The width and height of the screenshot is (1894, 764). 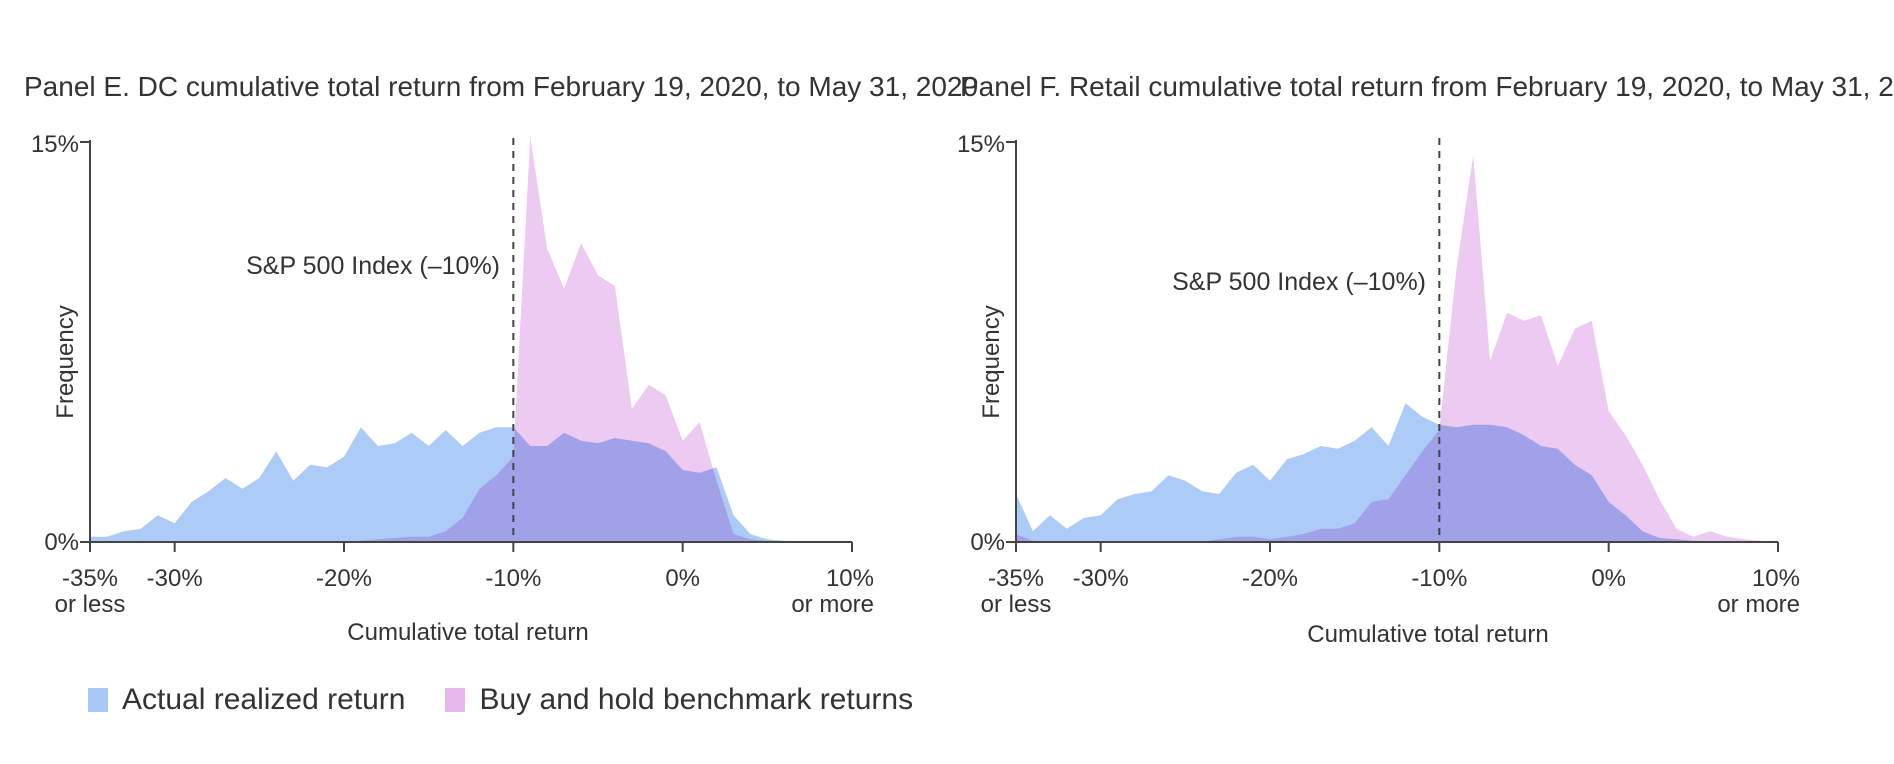 What do you see at coordinates (696, 699) in the screenshot?
I see `legend-label-benchmark: Buy and hold benchmark returns` at bounding box center [696, 699].